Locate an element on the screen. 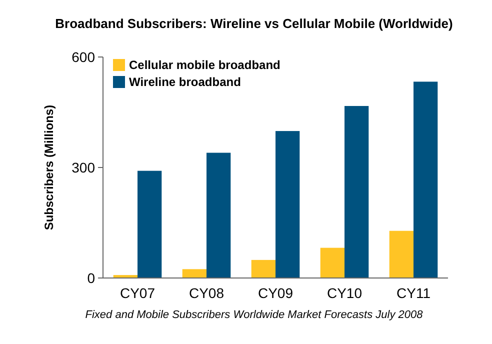  x-tick-label: CY11 is located at coordinates (413, 293).